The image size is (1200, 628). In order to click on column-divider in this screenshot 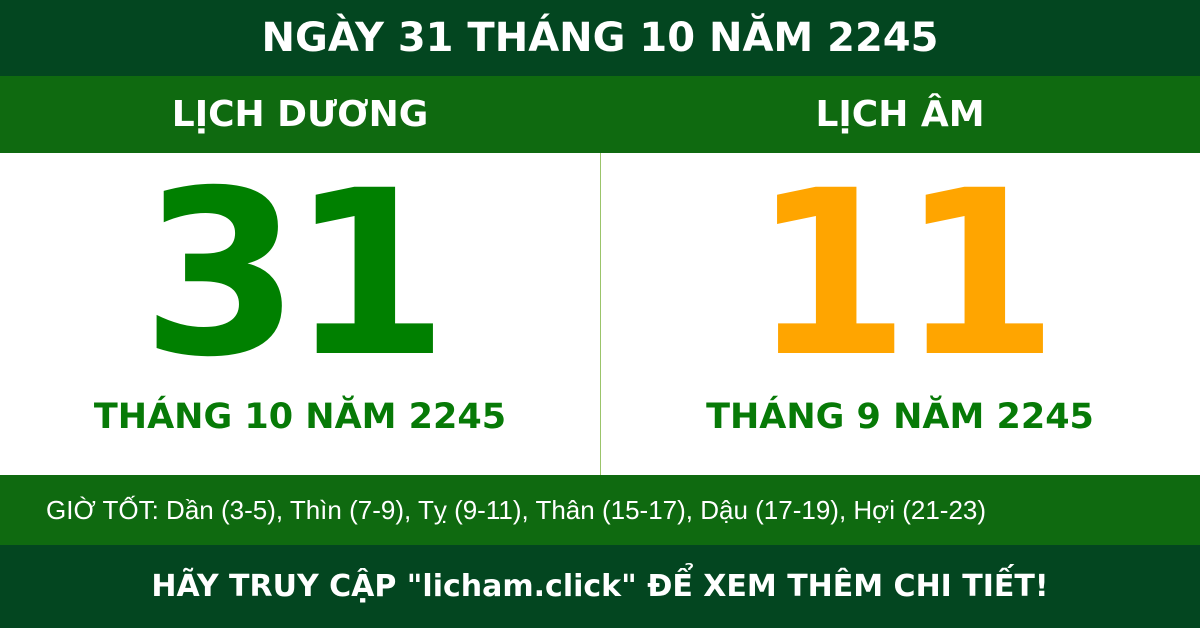, I will do `click(600, 314)`.